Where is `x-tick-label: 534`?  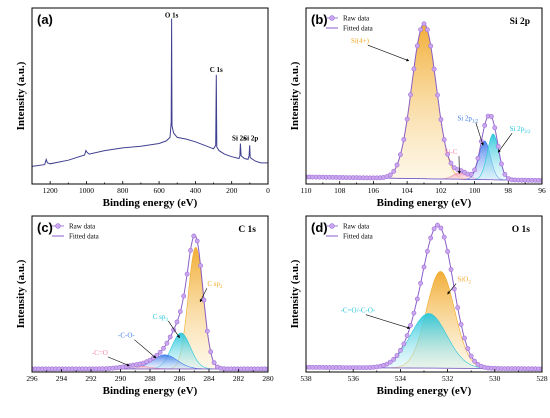 x-tick-label: 534 is located at coordinates (401, 378).